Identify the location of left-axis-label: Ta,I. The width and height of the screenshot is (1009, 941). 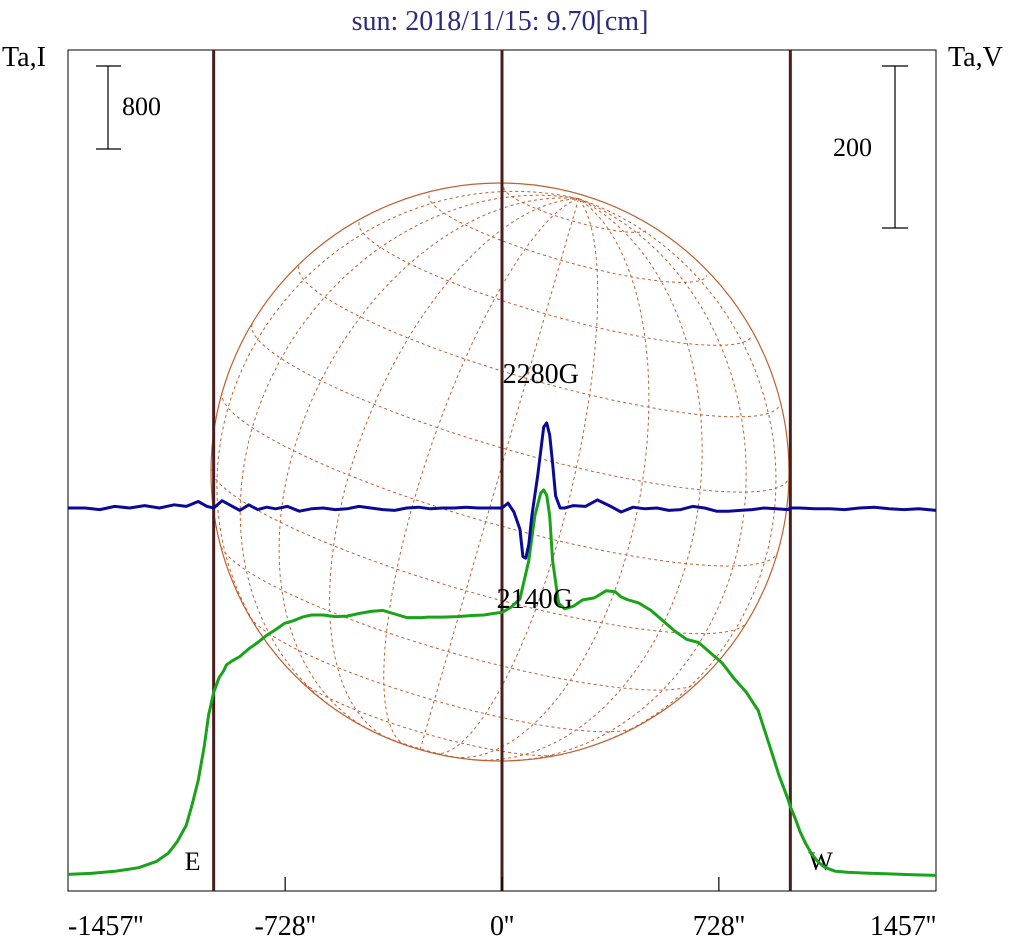
(24, 57).